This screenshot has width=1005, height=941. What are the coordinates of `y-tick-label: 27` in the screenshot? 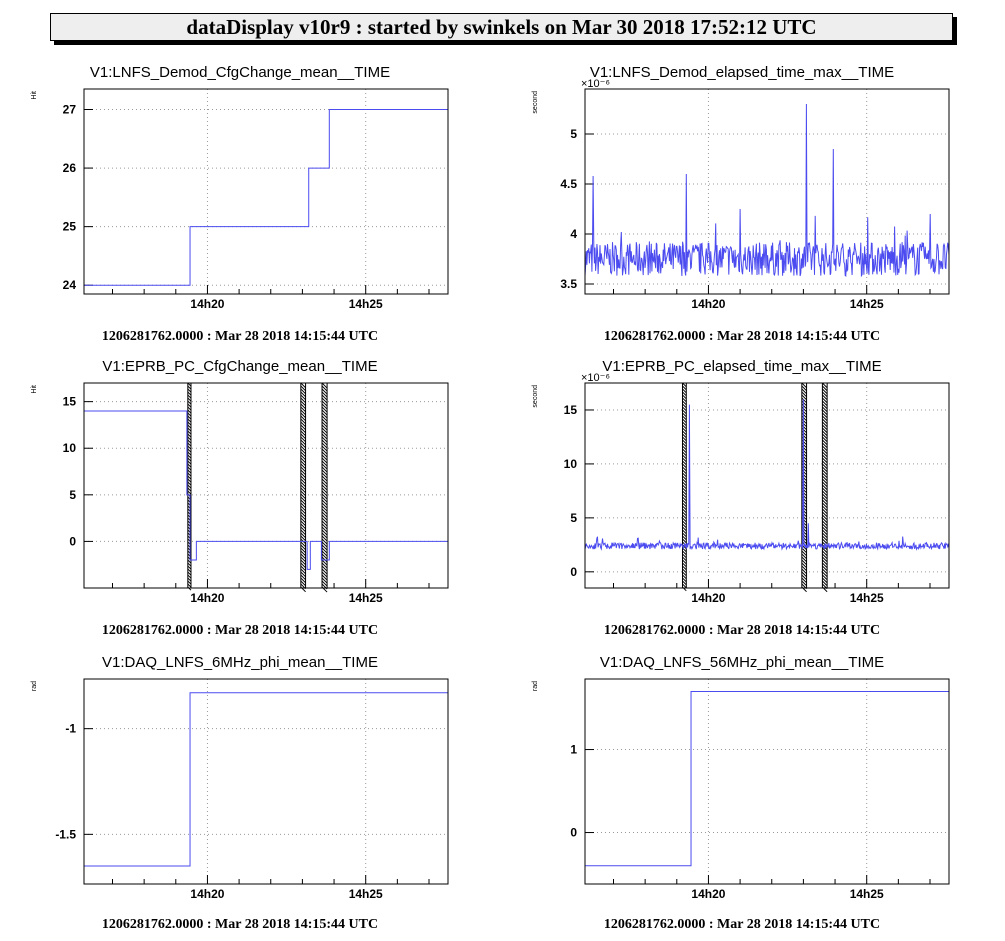 It's located at (70, 110).